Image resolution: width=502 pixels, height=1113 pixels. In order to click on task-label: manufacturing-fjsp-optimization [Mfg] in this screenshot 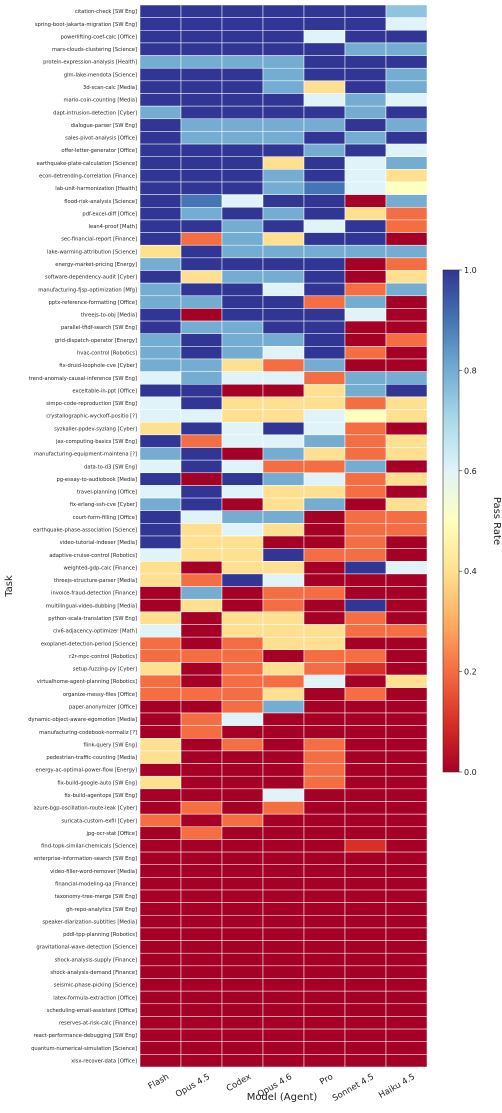, I will do `click(87, 290)`.